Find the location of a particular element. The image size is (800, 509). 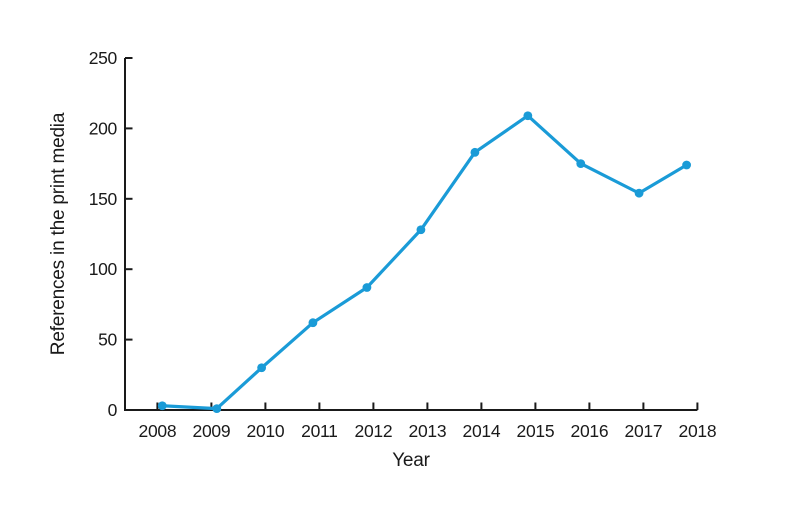

y-axis-title: References in the print media is located at coordinates (58, 233).